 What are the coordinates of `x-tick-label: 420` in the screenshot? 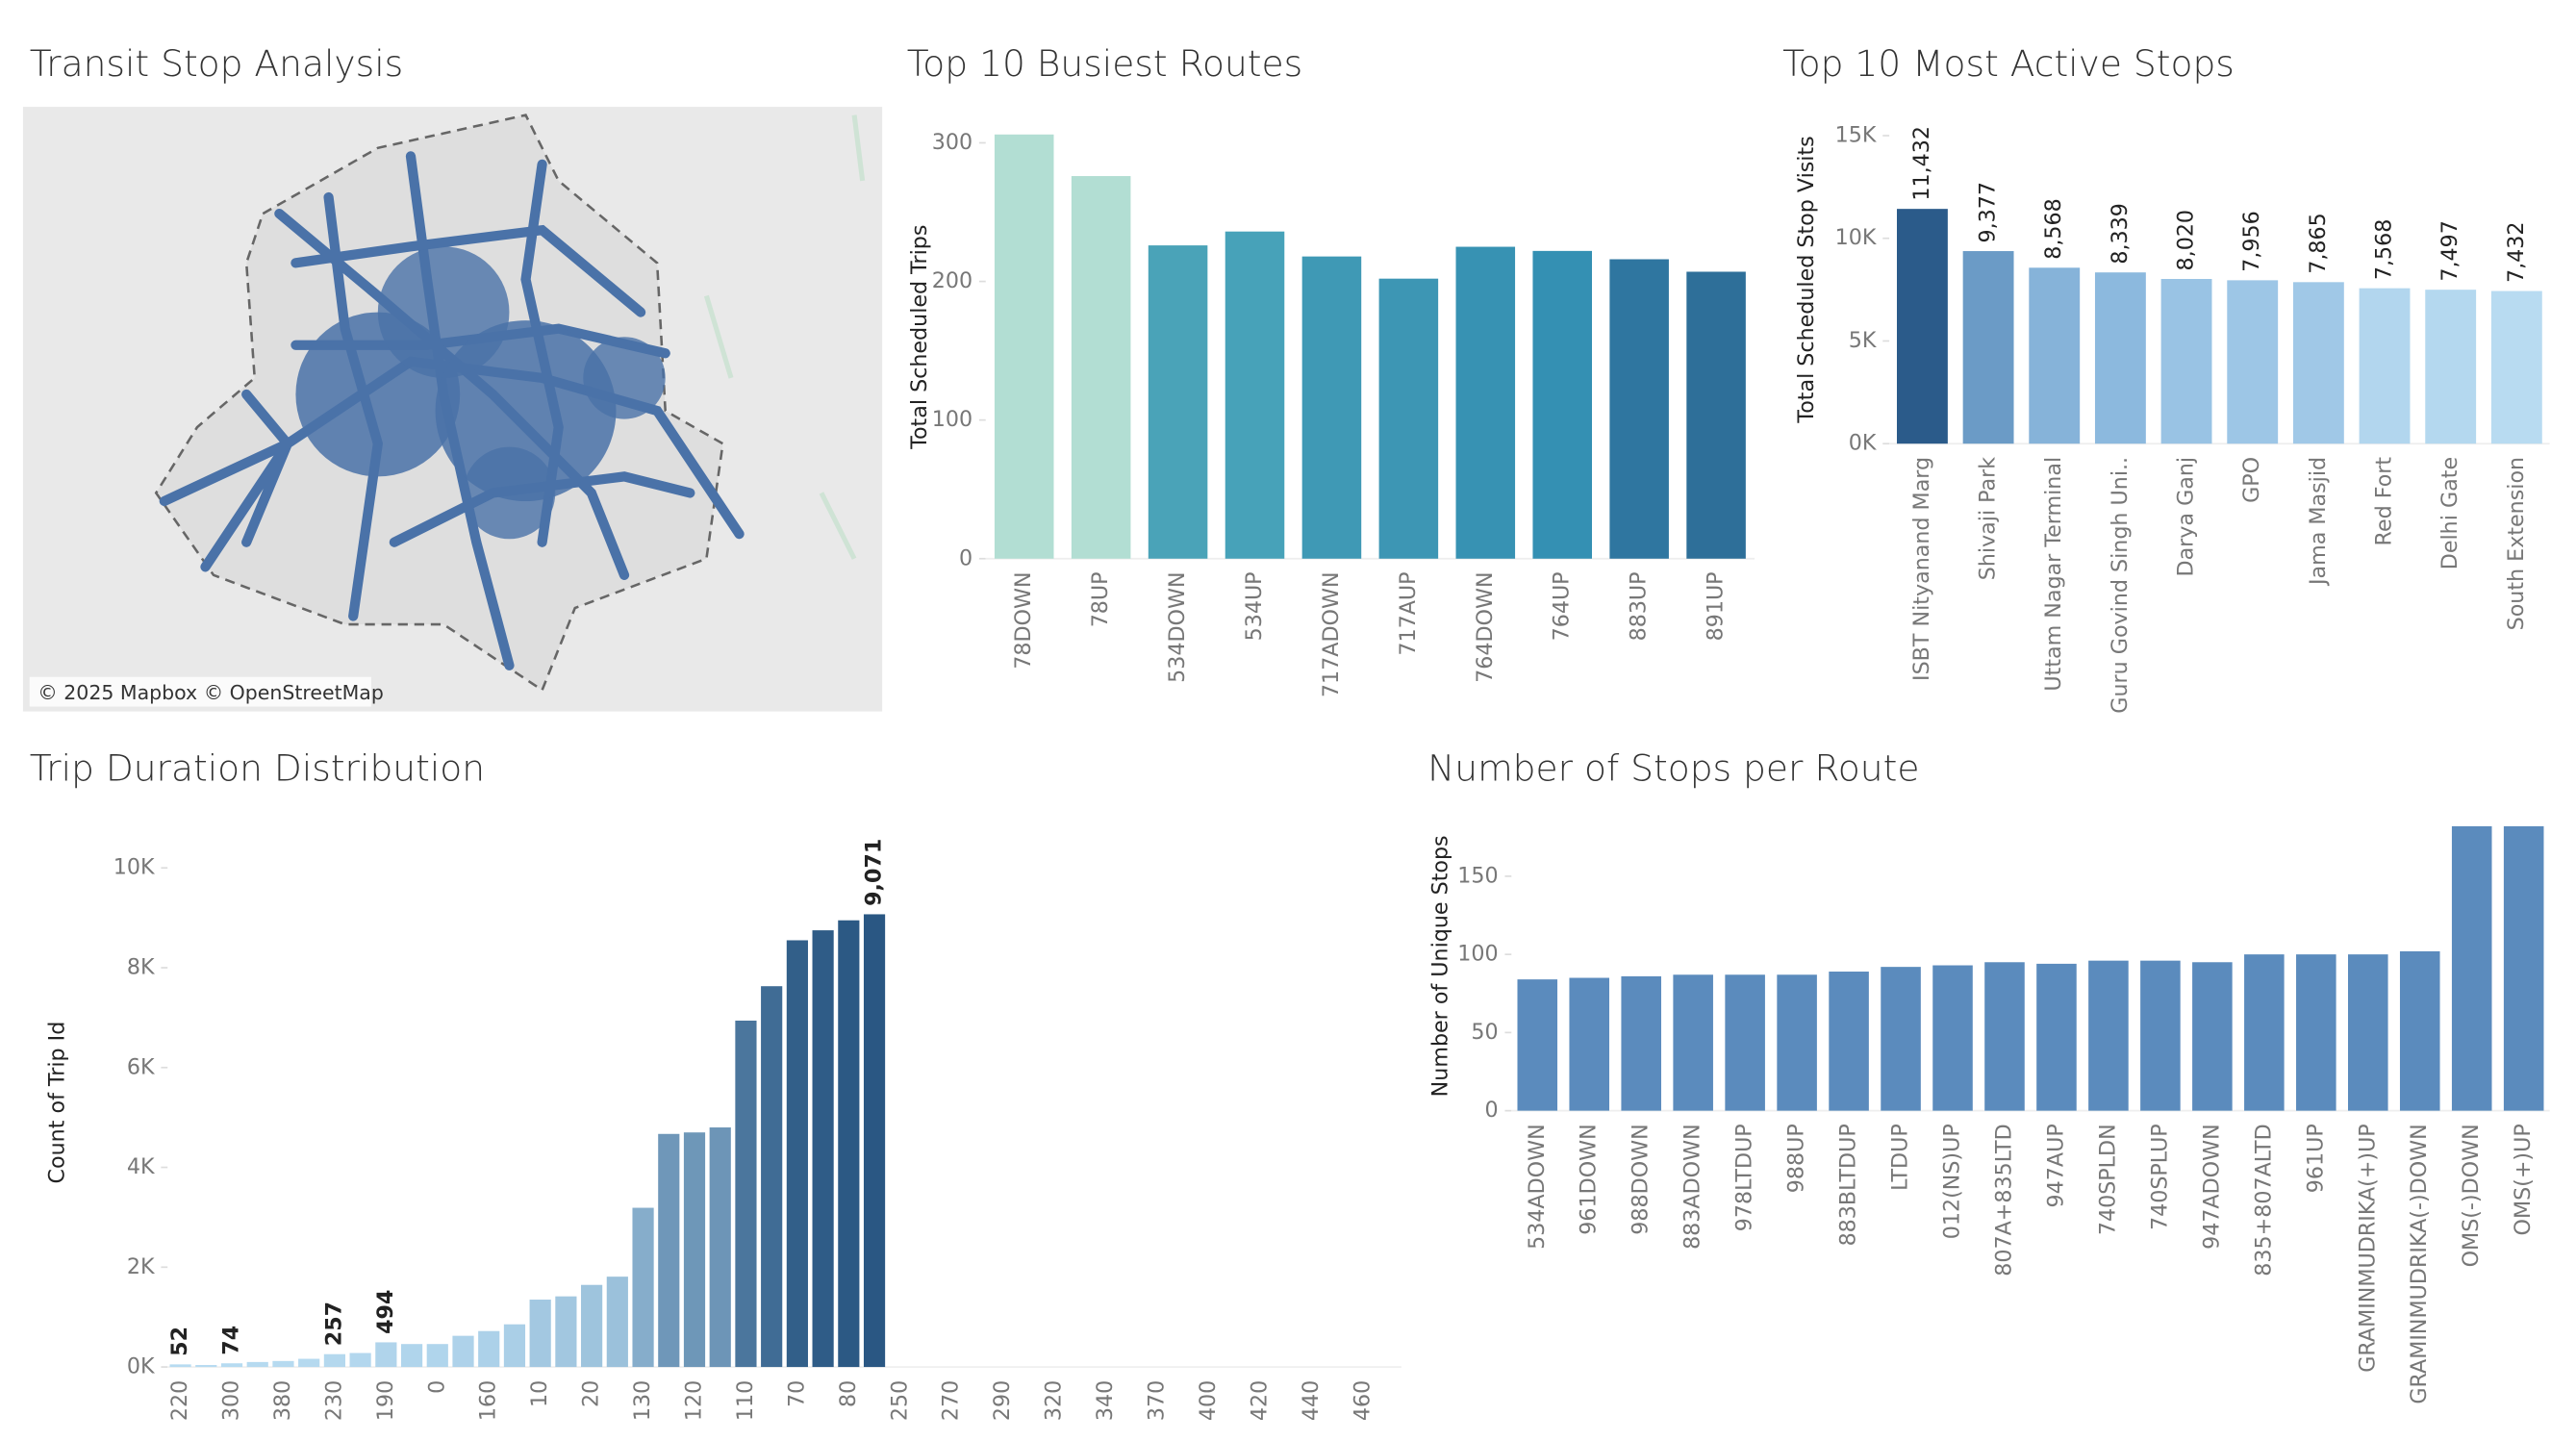 It's located at (1259, 1400).